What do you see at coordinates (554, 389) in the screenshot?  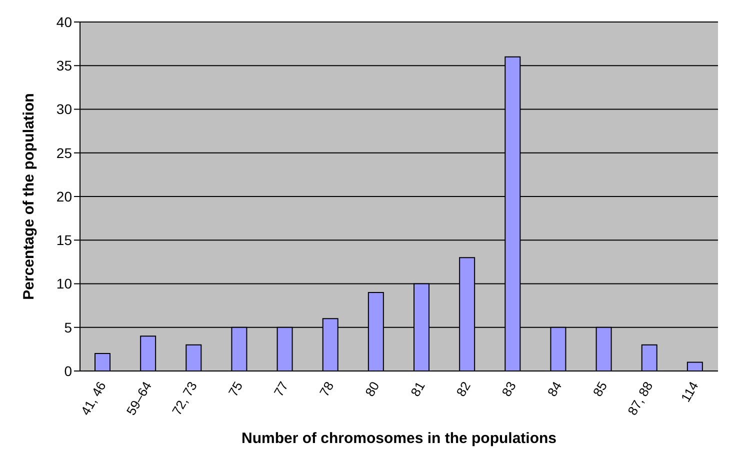 I see `x-tick-label: 84` at bounding box center [554, 389].